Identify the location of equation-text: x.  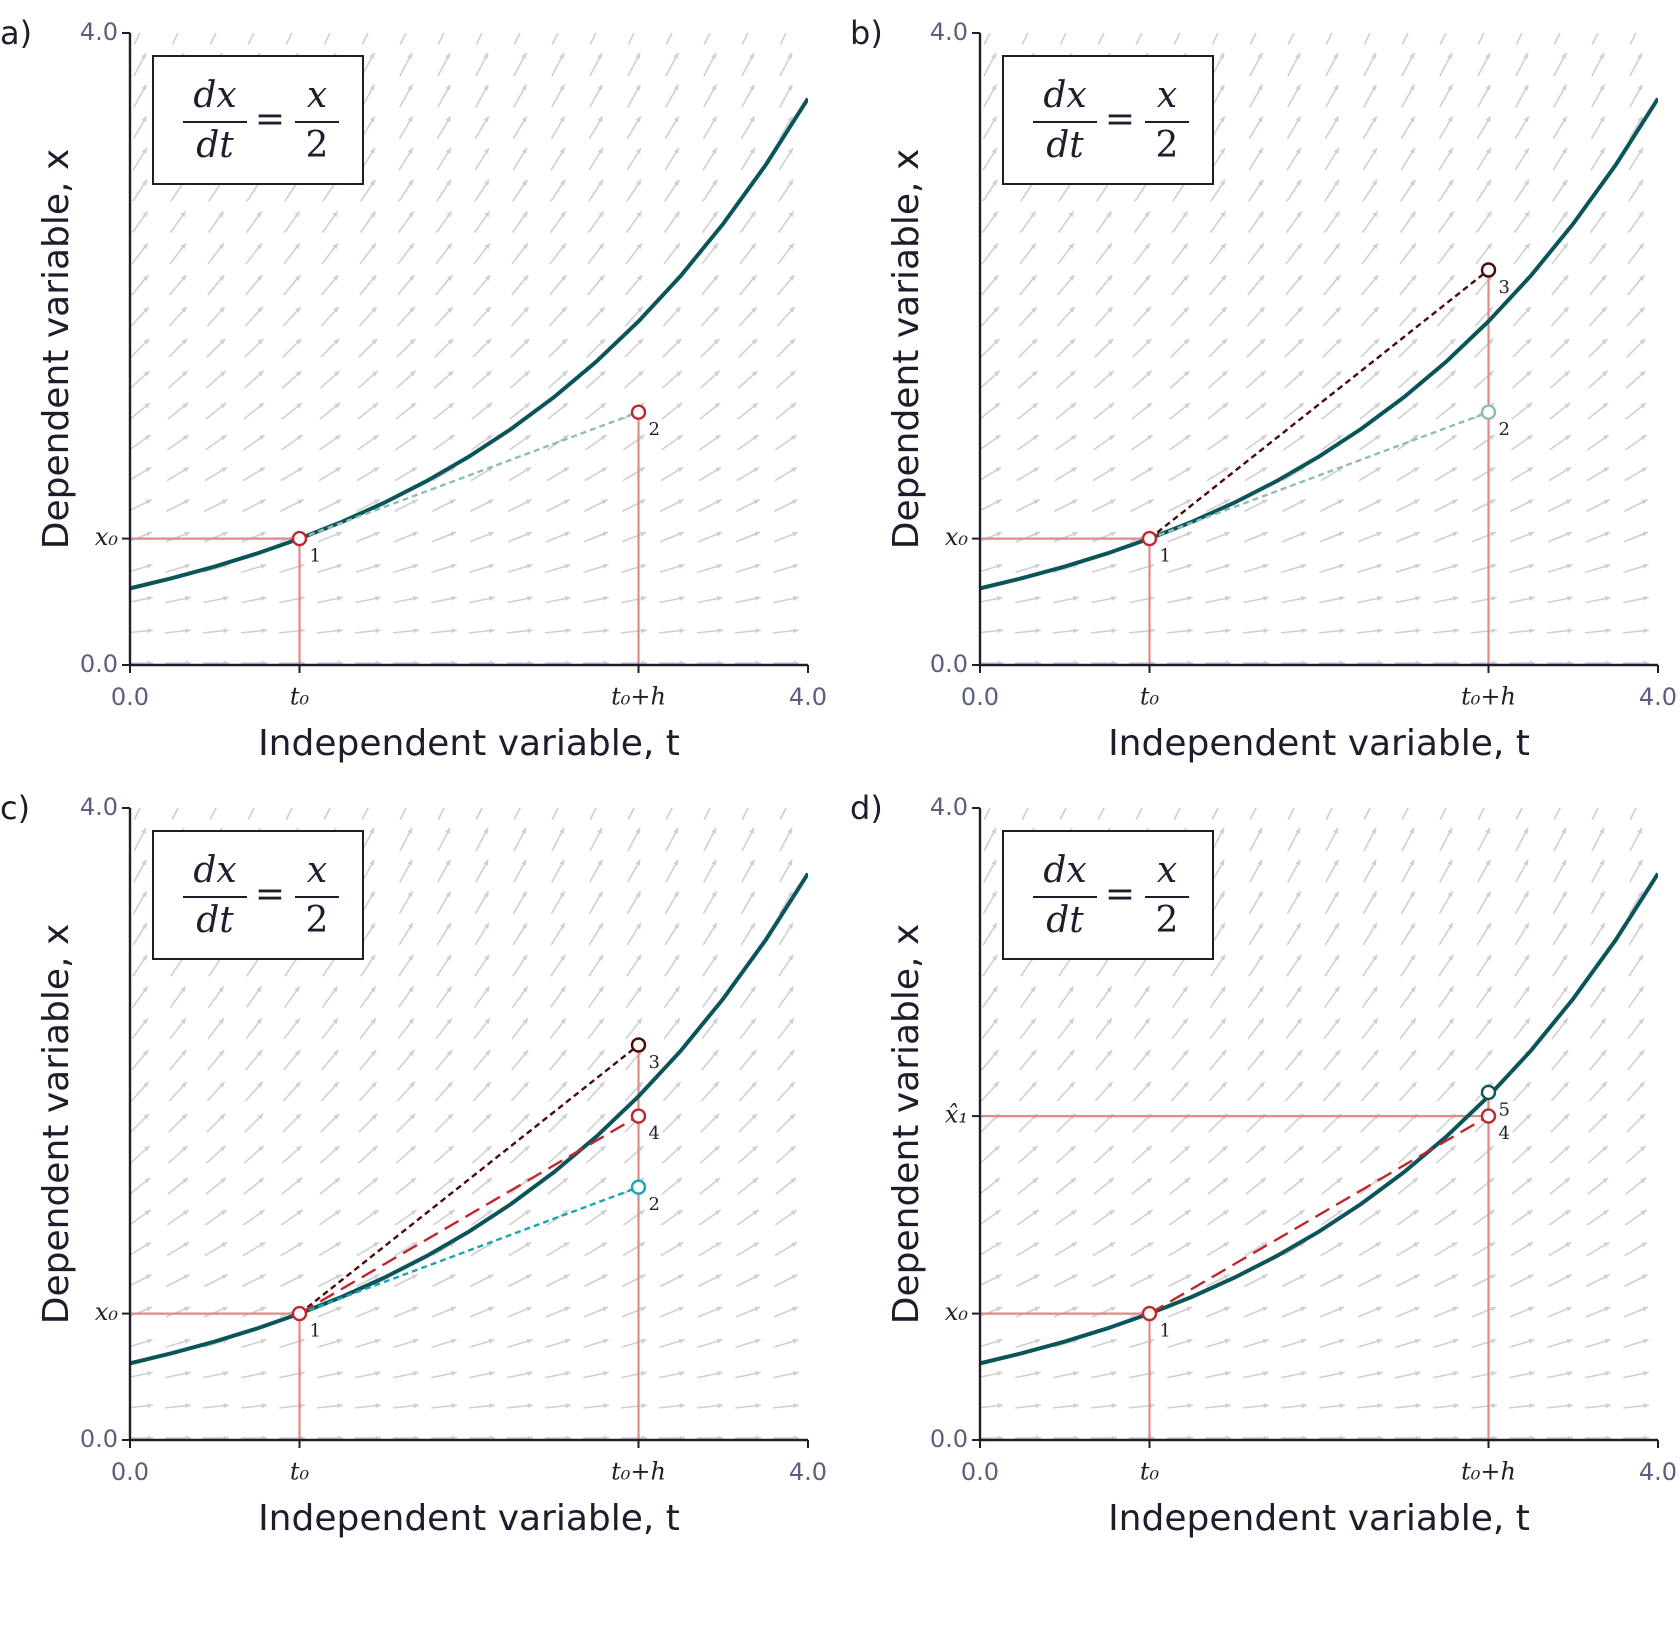
(317, 870).